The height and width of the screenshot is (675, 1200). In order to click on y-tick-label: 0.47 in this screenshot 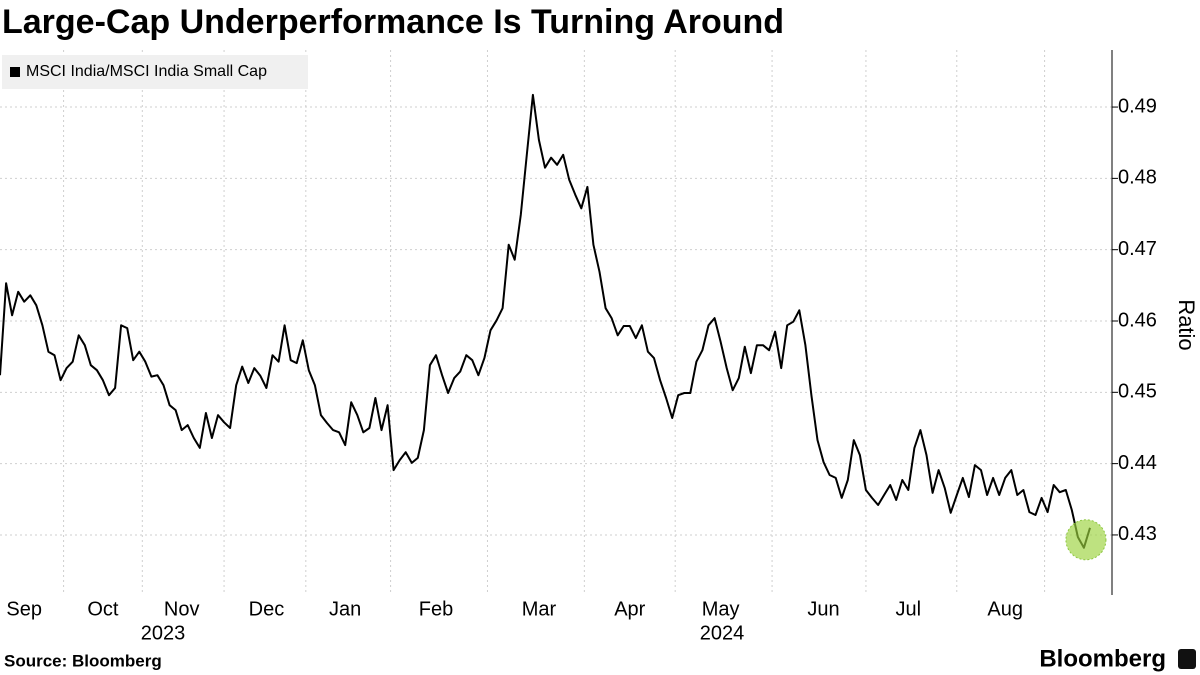, I will do `click(1137, 249)`.